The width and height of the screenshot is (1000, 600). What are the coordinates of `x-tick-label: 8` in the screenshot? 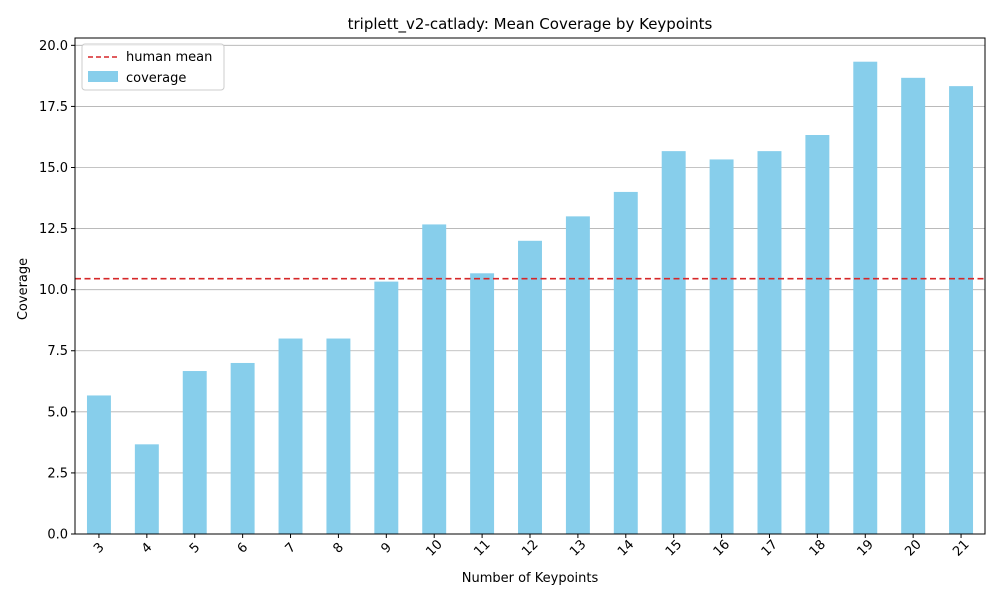 It's located at (339, 548).